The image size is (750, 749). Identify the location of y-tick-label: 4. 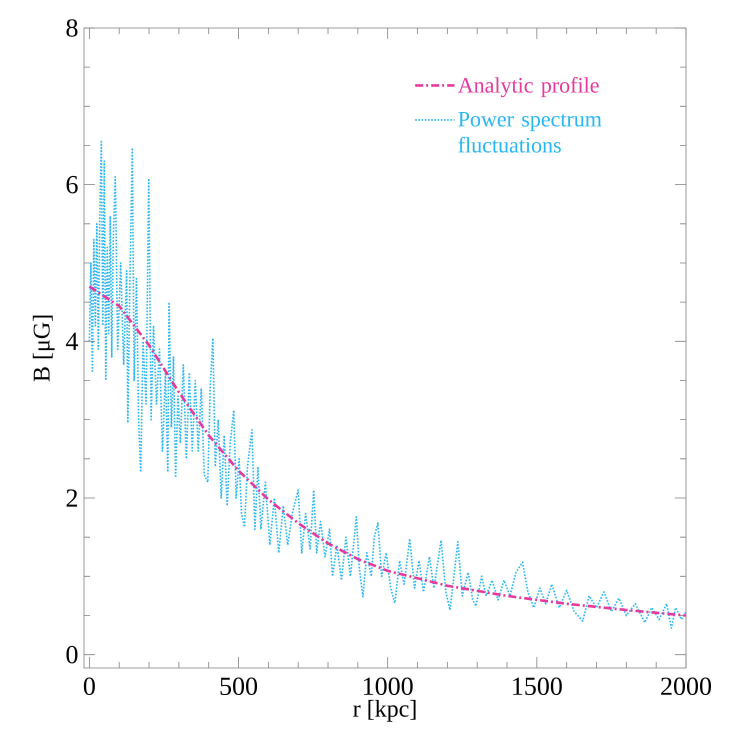
(72, 341).